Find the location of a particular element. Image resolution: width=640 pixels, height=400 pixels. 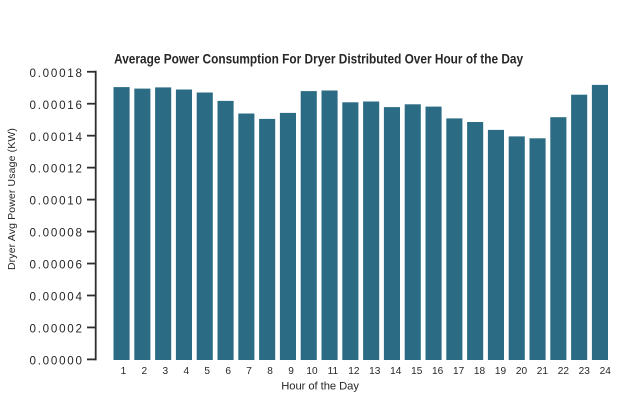

svg-text: 23 is located at coordinates (585, 371).